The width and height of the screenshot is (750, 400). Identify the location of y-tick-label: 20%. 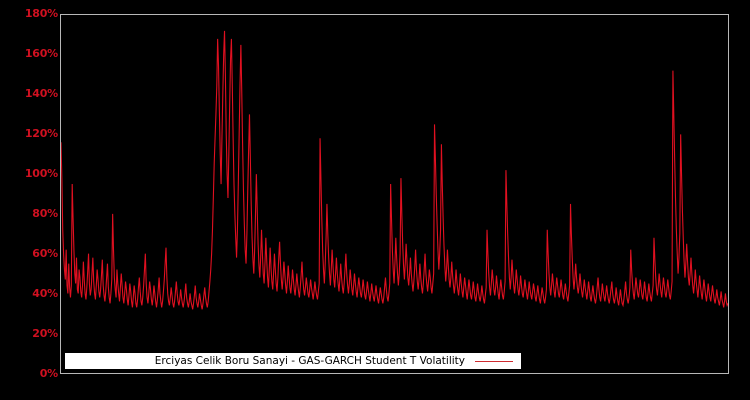
(45, 333).